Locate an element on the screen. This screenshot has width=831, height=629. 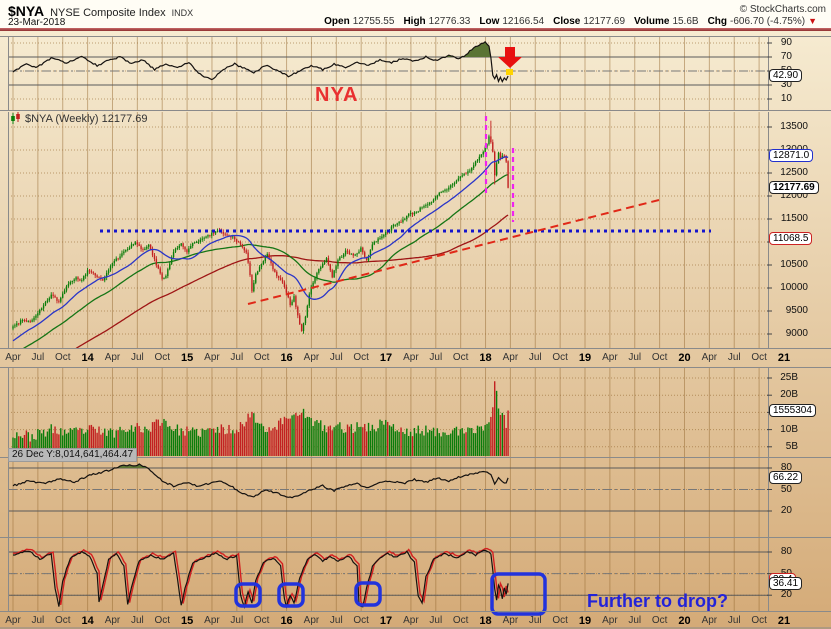
price-panel-legend-text: $NYA (Weekly) 12177.69 is located at coordinates (86, 118).